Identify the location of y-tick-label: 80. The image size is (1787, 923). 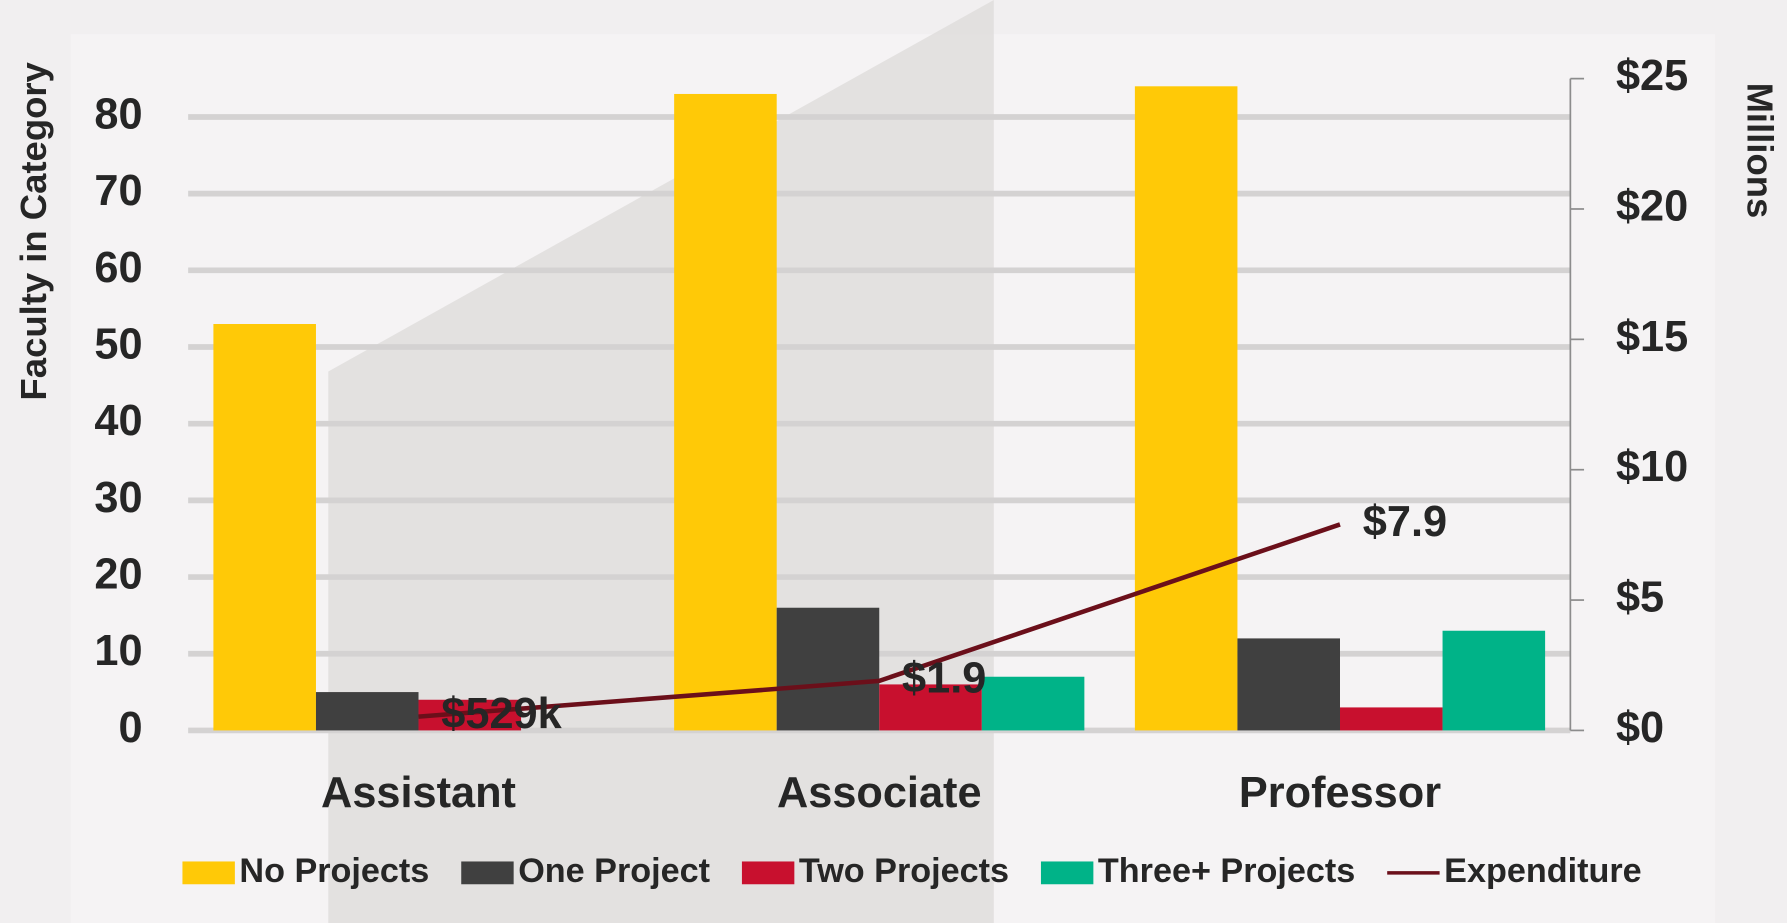
(118, 114).